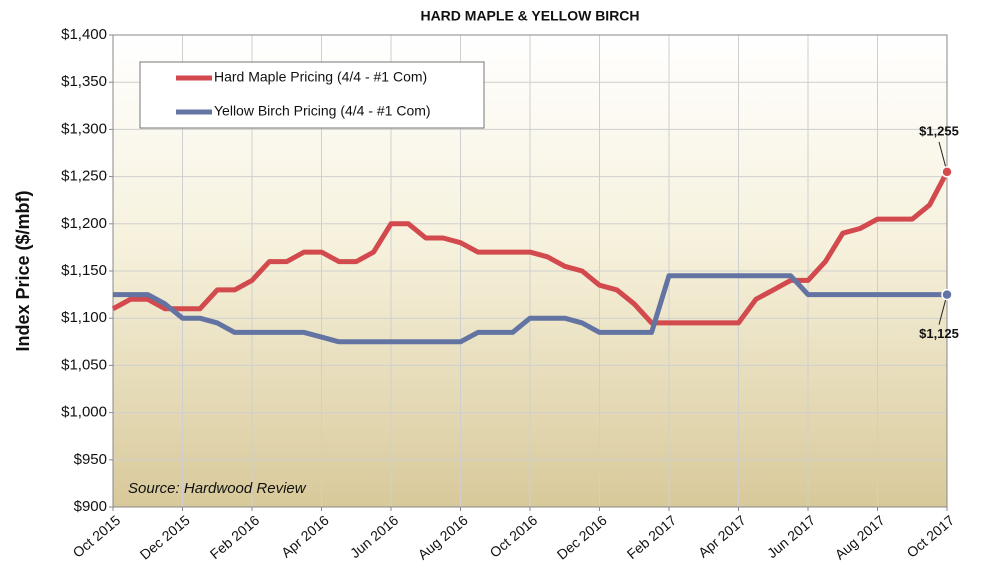  I want to click on legend-label: Yellow Birch Pricing (4/4 - #1 Com), so click(322, 111).